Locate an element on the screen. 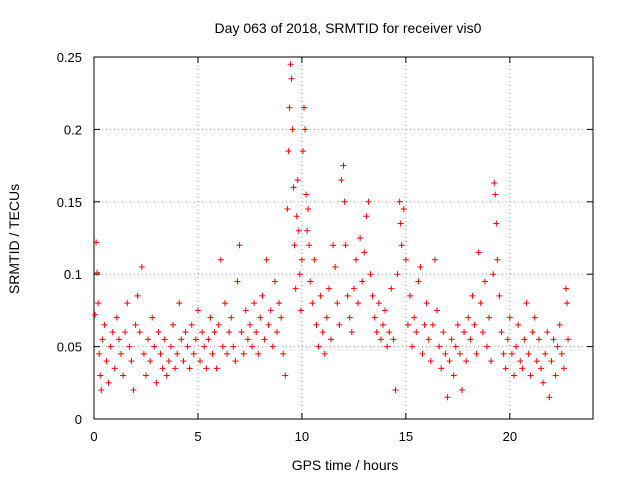  y-tick-label: 0.1 is located at coordinates (73, 274).